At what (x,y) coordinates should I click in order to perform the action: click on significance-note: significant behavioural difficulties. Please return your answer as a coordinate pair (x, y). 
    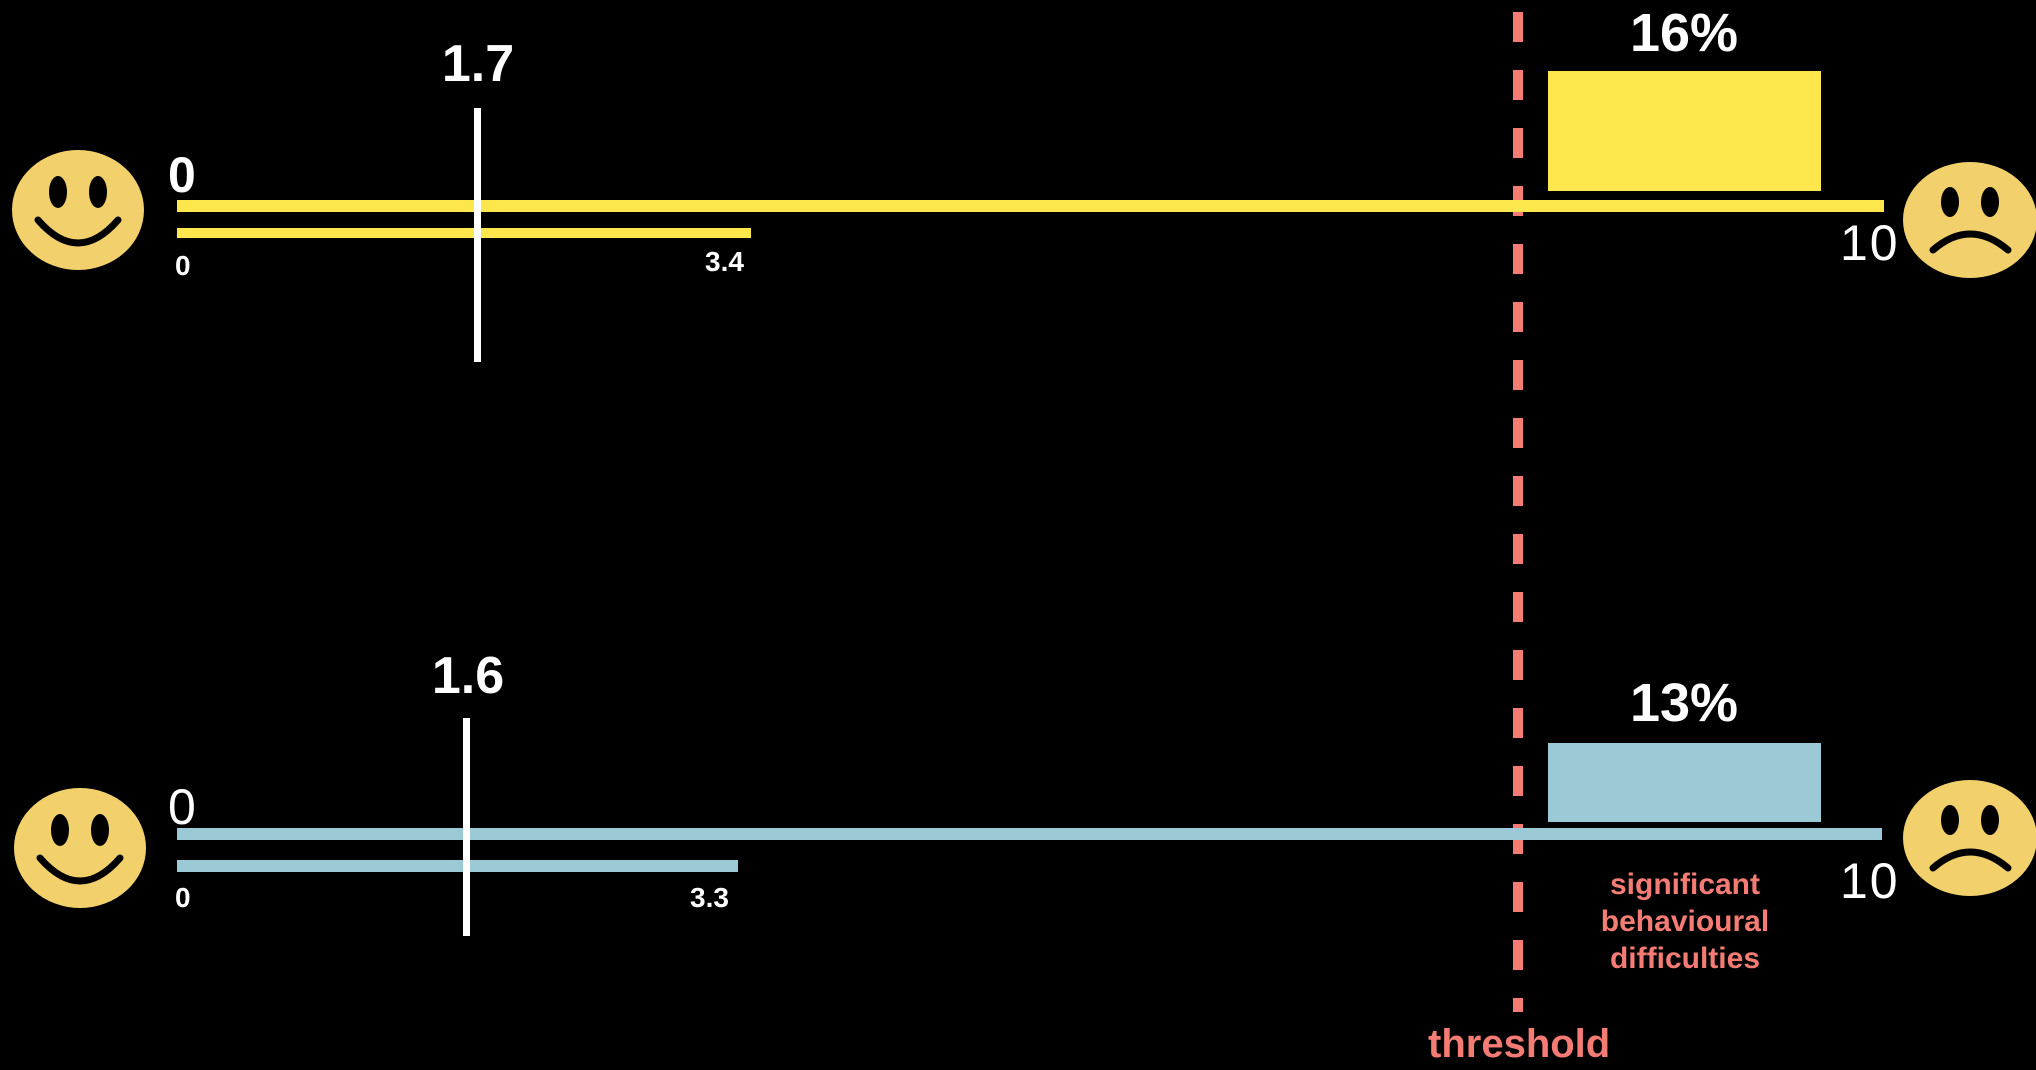
    Looking at the image, I should click on (1685, 921).